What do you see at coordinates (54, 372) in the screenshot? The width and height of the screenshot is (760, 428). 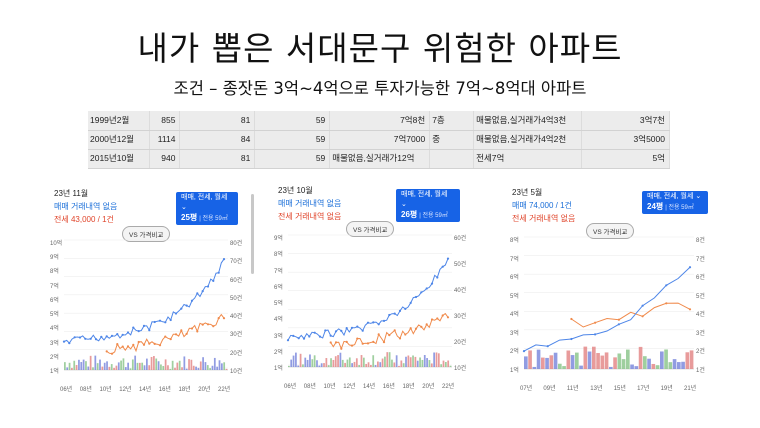 I see `y-tick-label: 1억` at bounding box center [54, 372].